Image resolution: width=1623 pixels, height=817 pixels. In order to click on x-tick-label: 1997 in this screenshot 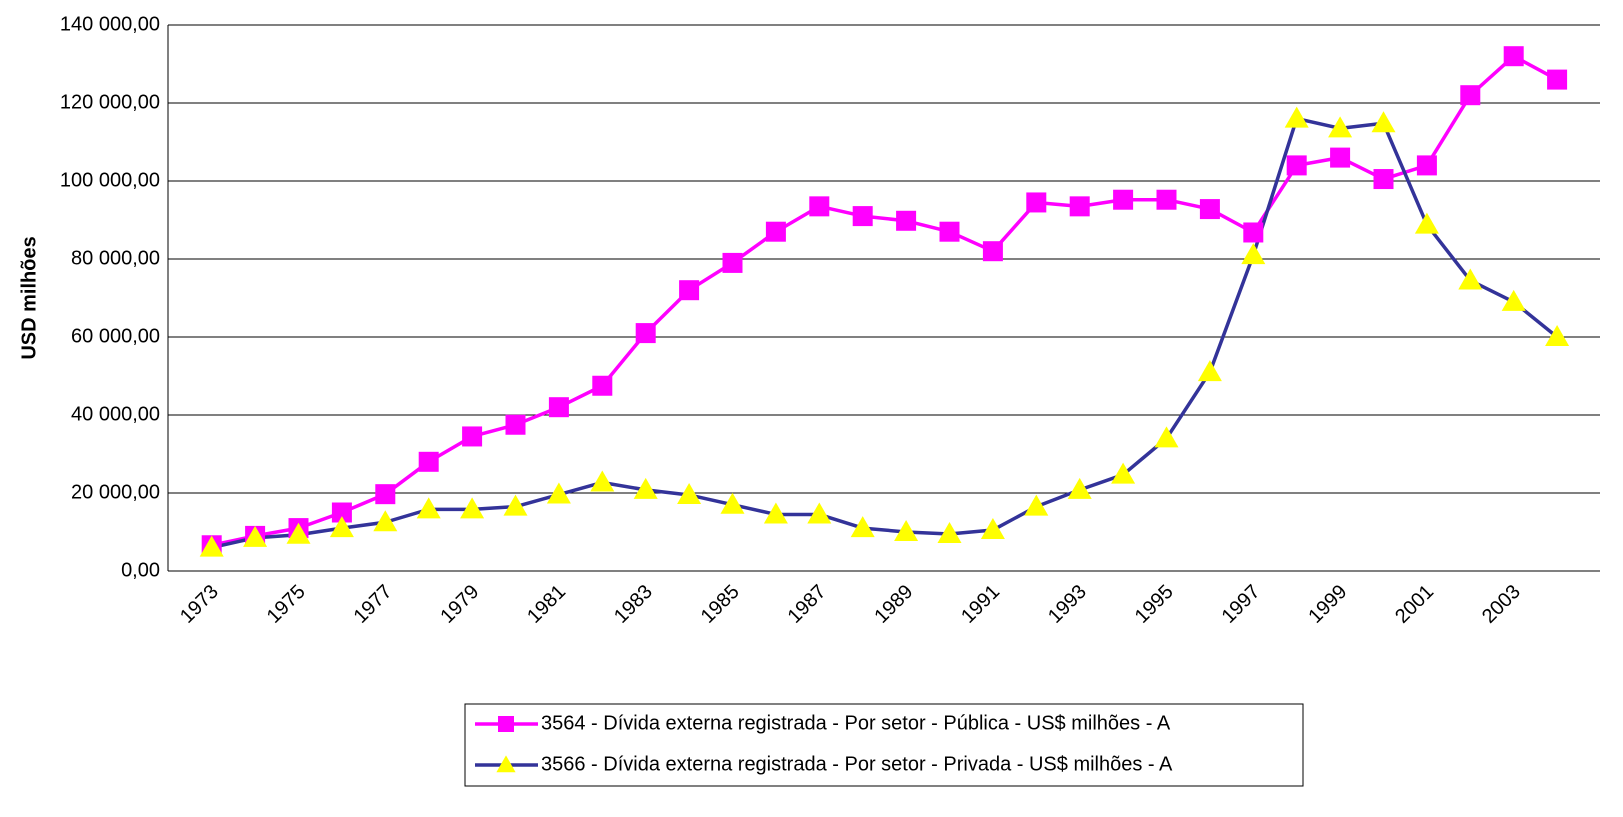, I will do `click(1241, 604)`.